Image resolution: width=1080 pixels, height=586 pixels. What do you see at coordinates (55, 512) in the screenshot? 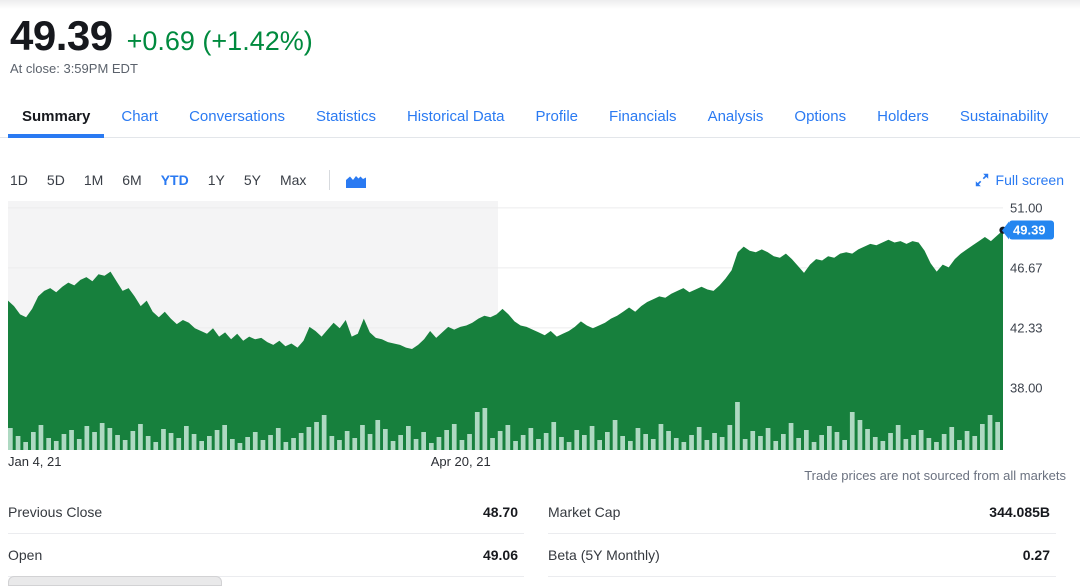
I see `stat-label-previous-close: Previous Close` at bounding box center [55, 512].